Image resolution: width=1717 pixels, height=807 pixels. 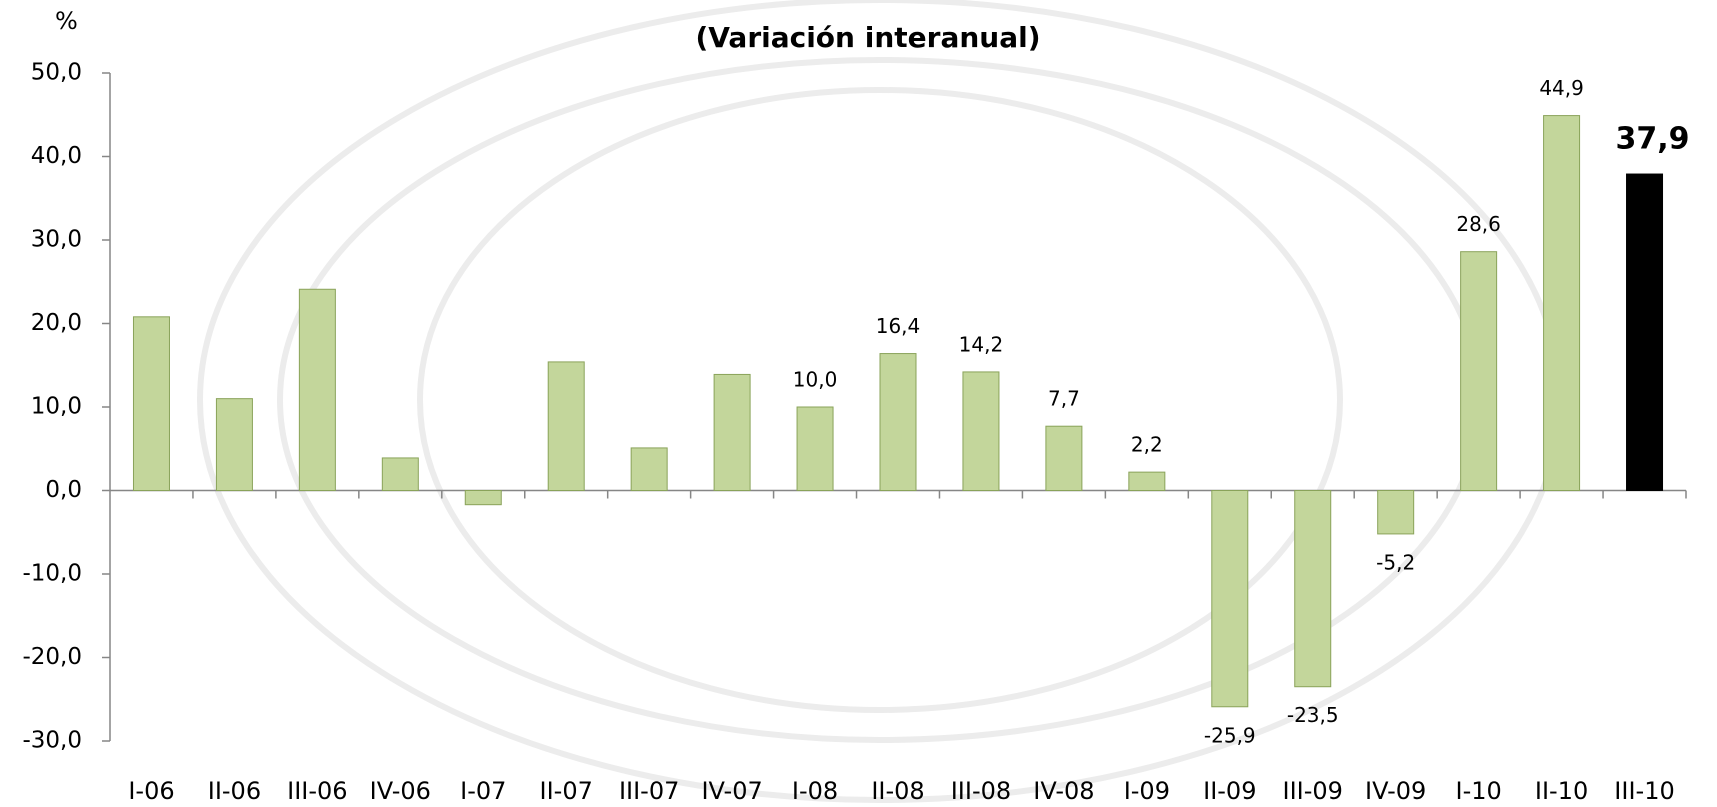 What do you see at coordinates (1395, 562) in the screenshot?
I see `value-label: -5,2` at bounding box center [1395, 562].